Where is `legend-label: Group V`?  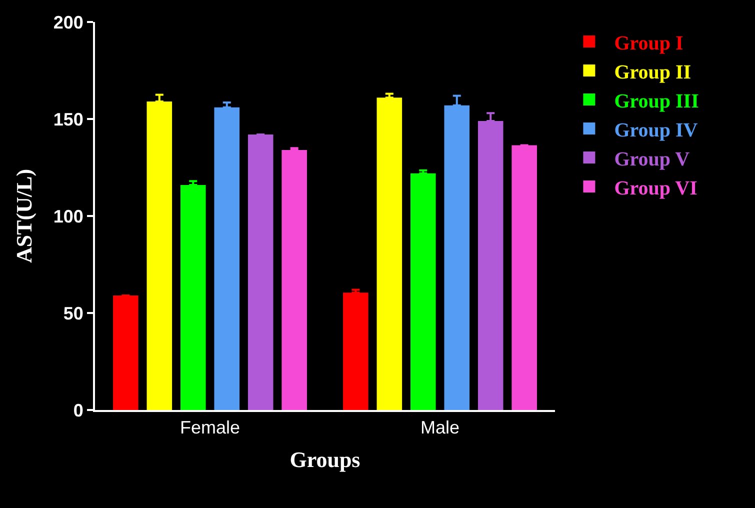
legend-label: Group V is located at coordinates (652, 159).